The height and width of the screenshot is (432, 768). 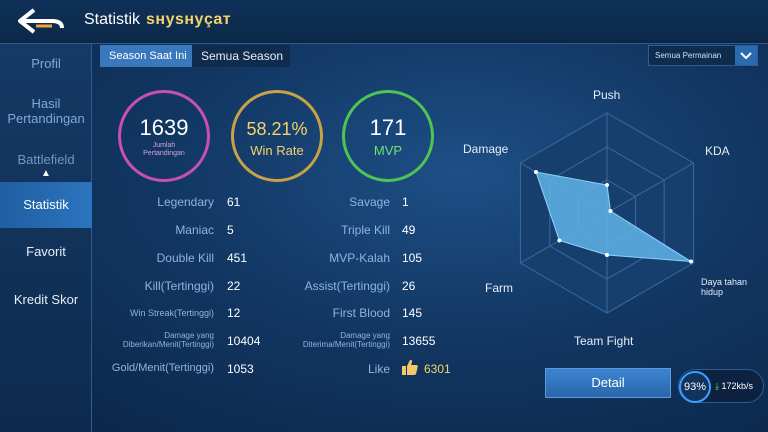 I want to click on stat-label-damage-diterima: Damage yang Diterima/Menit(Tertinggi), so click(x=346, y=340).